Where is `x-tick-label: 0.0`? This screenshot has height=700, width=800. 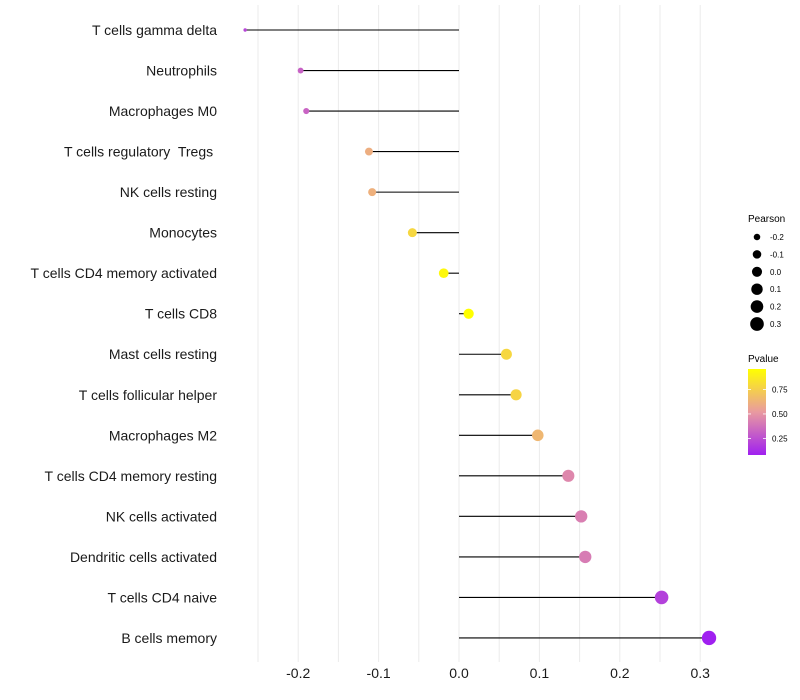 x-tick-label: 0.0 is located at coordinates (459, 673).